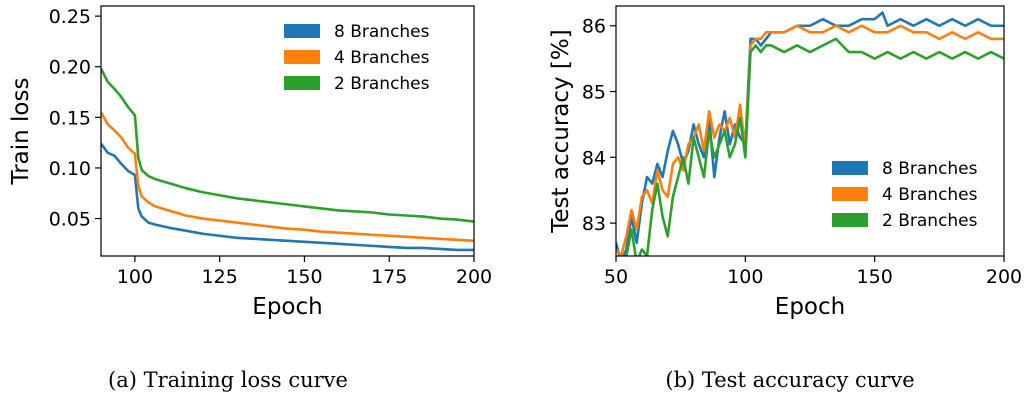 The height and width of the screenshot is (398, 1029). What do you see at coordinates (70, 220) in the screenshot?
I see `y-tick-label: 0.05` at bounding box center [70, 220].